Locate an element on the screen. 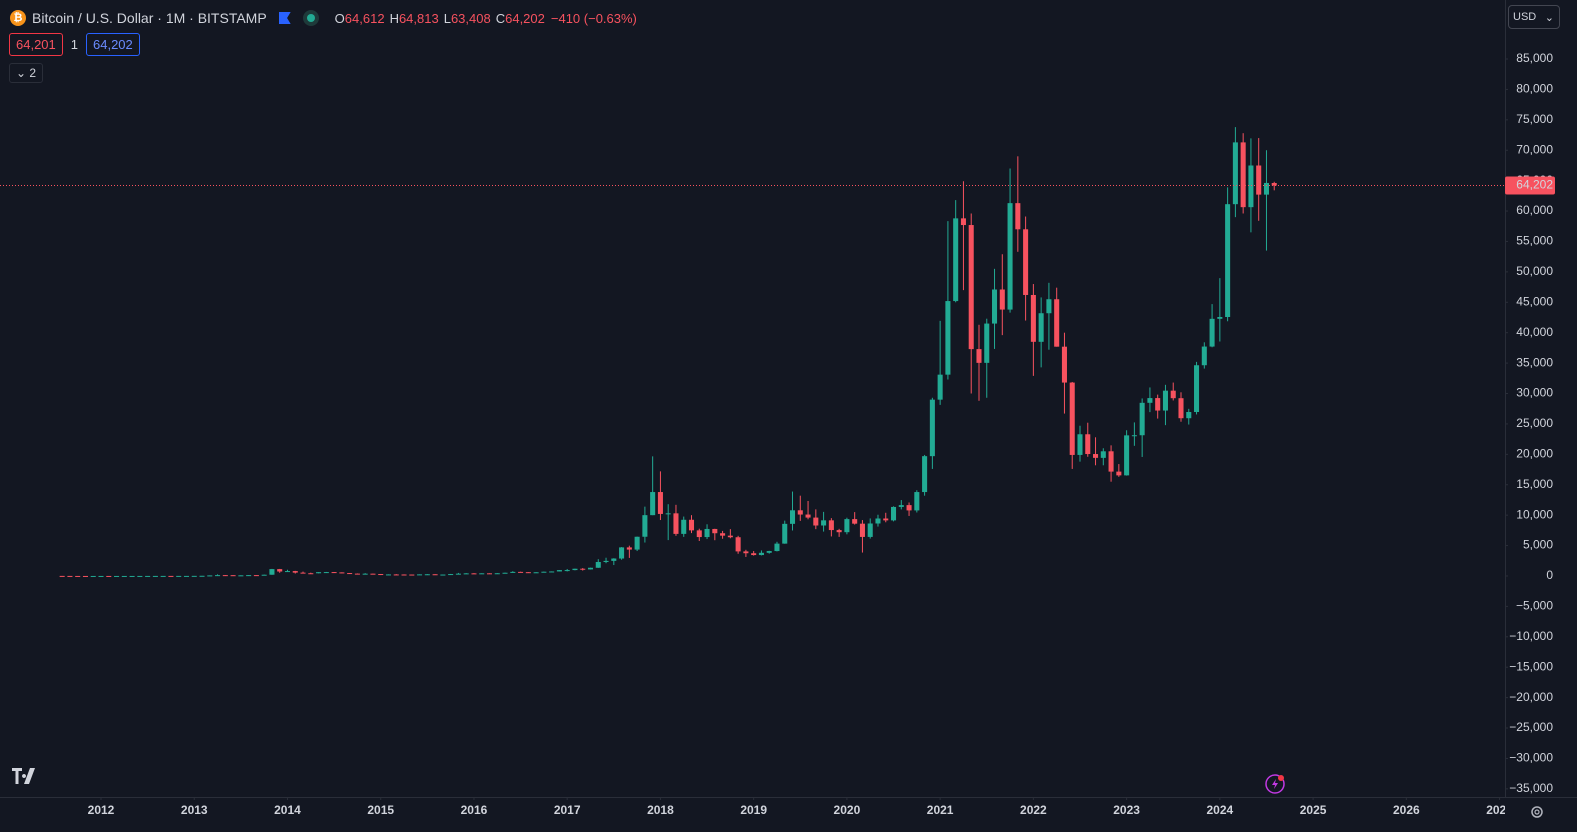 This screenshot has height=832, width=1577. flag-icon is located at coordinates (284, 18).